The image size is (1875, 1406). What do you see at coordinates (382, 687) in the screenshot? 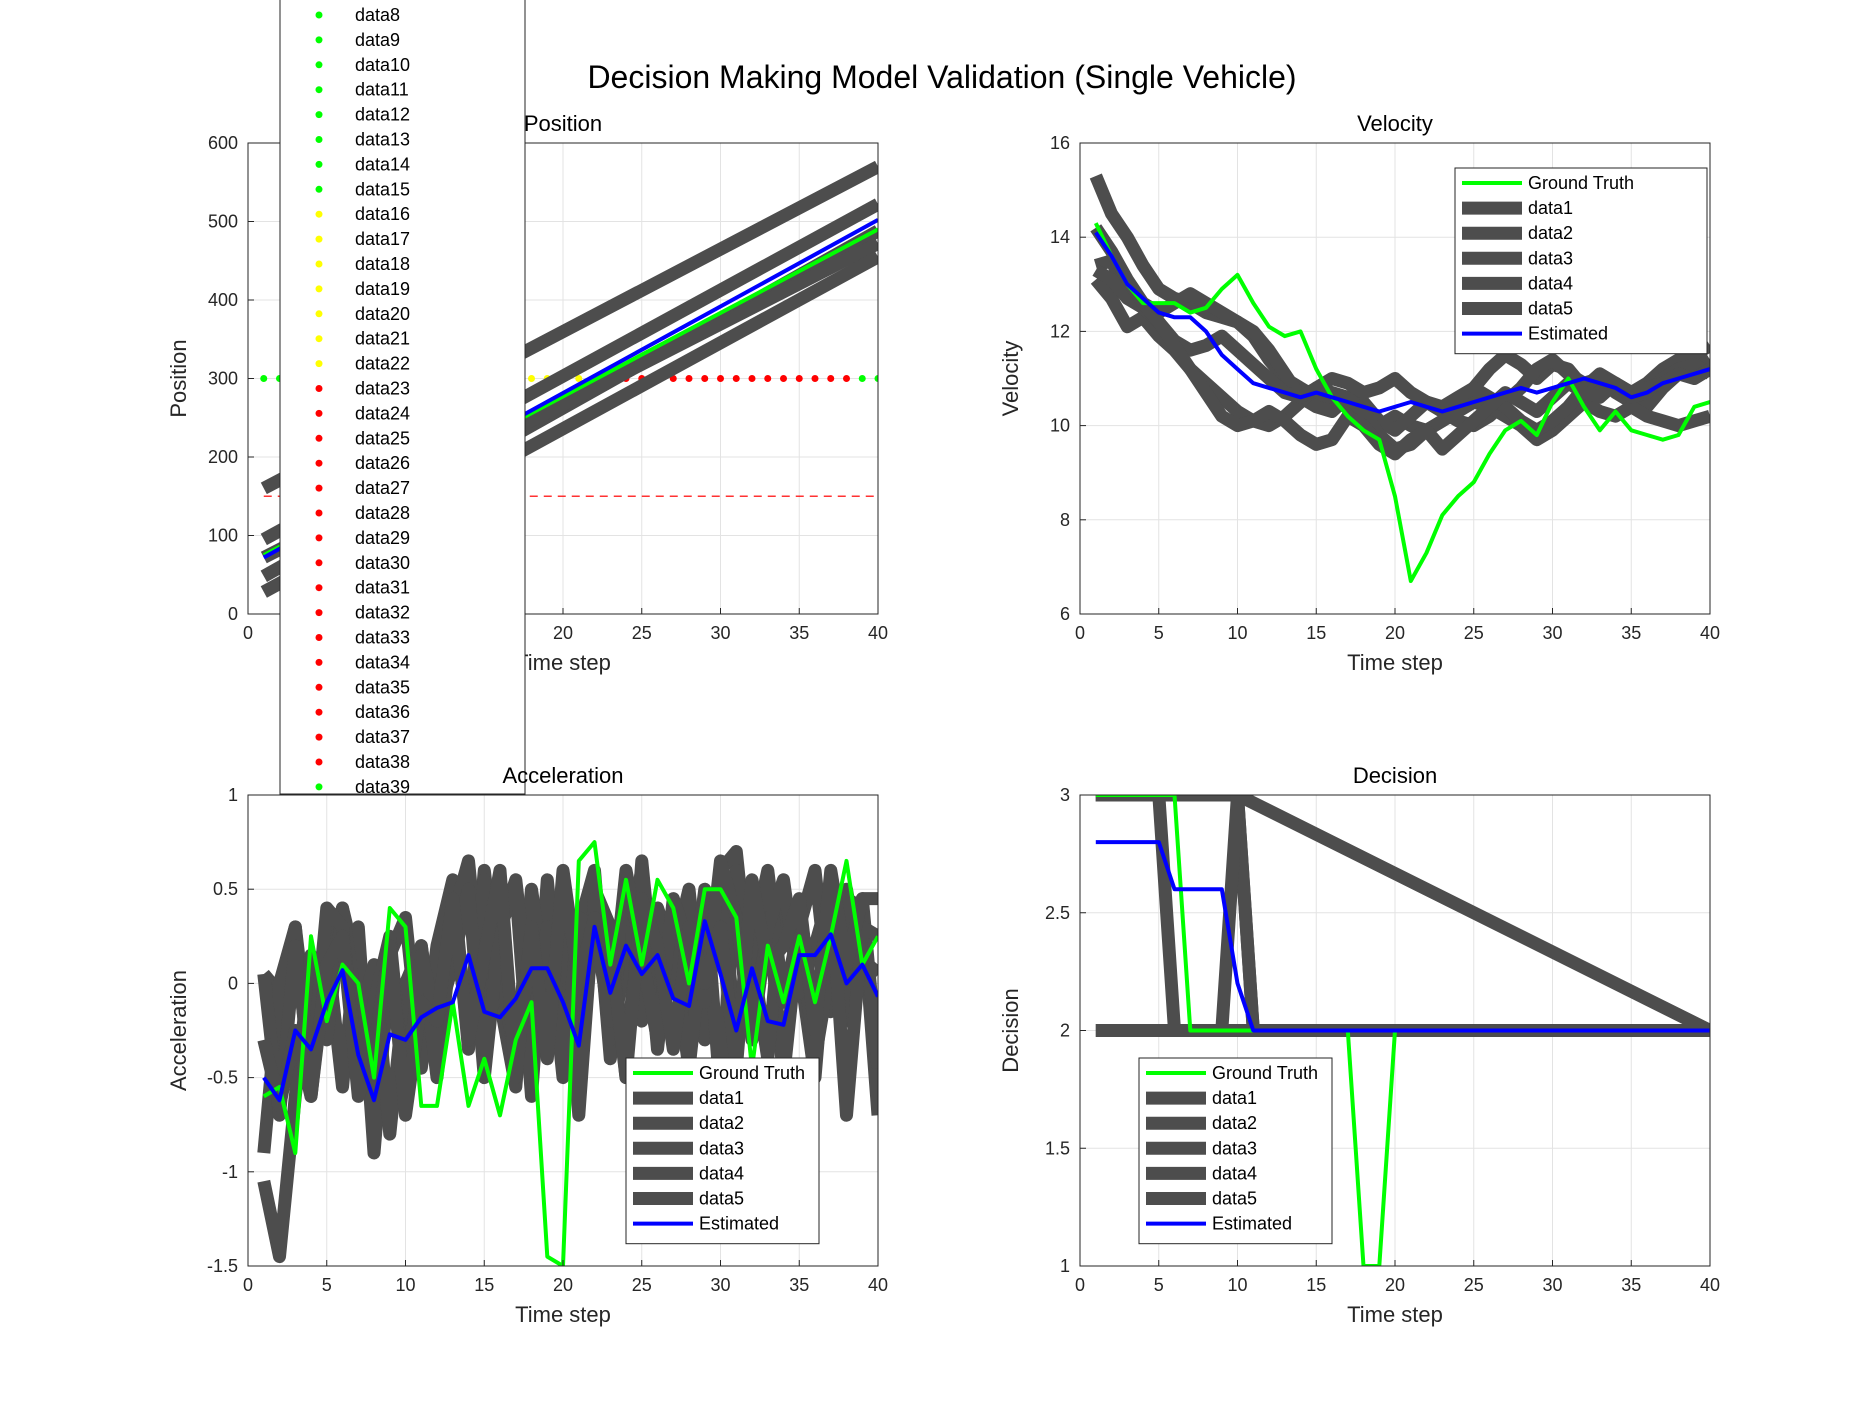
I see `legend-label: data35` at bounding box center [382, 687].